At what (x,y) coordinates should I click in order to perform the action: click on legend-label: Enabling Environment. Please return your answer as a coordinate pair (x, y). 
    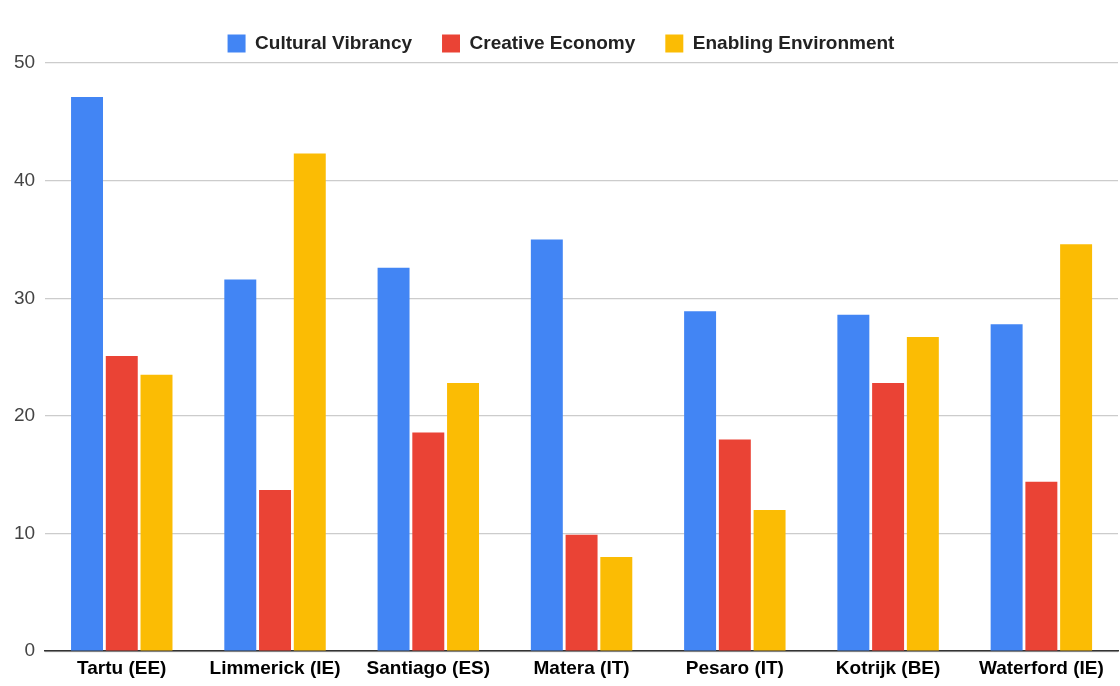
    Looking at the image, I should click on (794, 42).